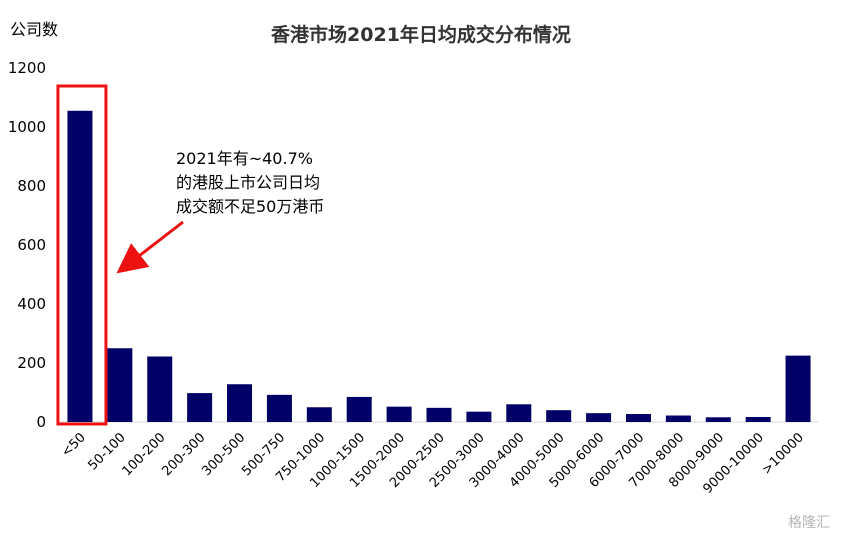 The image size is (842, 538). I want to click on y-tick-label: 1000, so click(27, 127).